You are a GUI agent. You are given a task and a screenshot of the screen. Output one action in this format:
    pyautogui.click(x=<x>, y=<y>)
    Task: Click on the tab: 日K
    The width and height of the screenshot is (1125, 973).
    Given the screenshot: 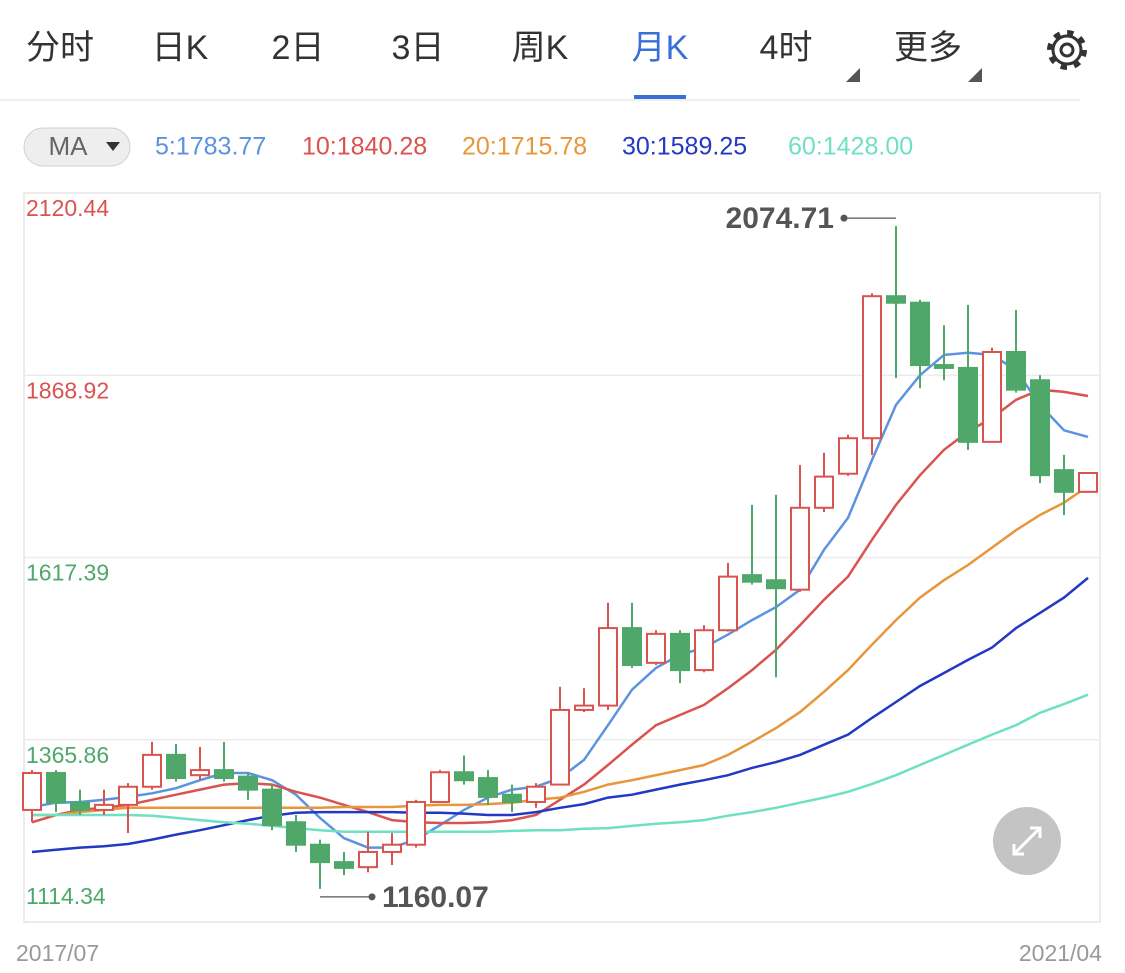 What is the action you would take?
    pyautogui.click(x=180, y=48)
    